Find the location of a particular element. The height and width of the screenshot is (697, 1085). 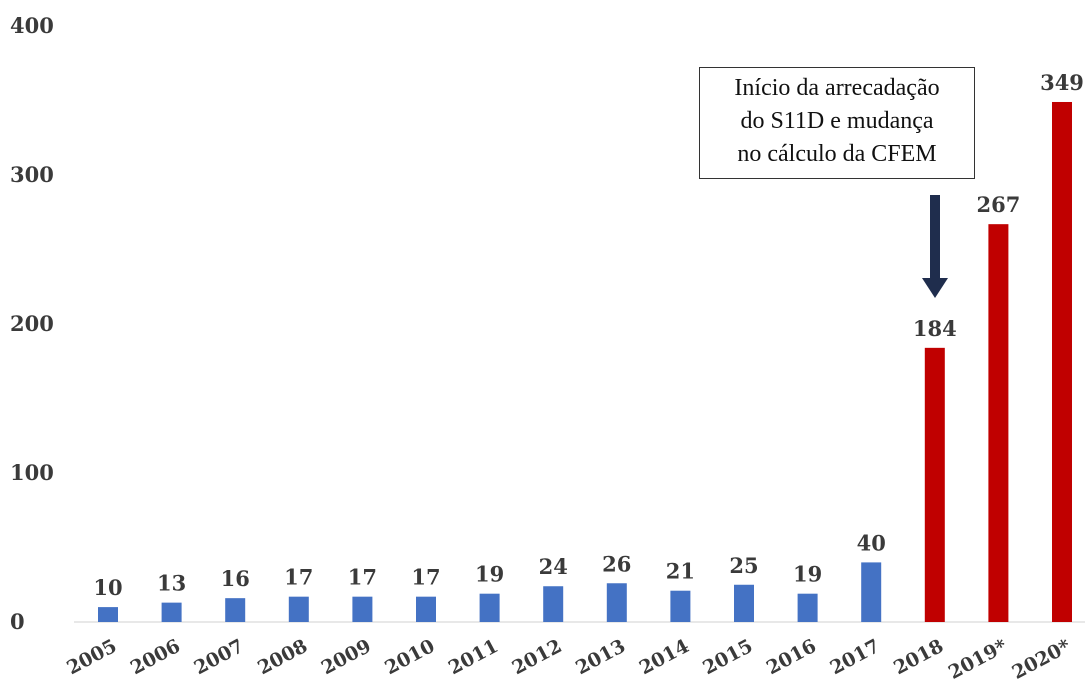

data-label: 40 is located at coordinates (871, 542).